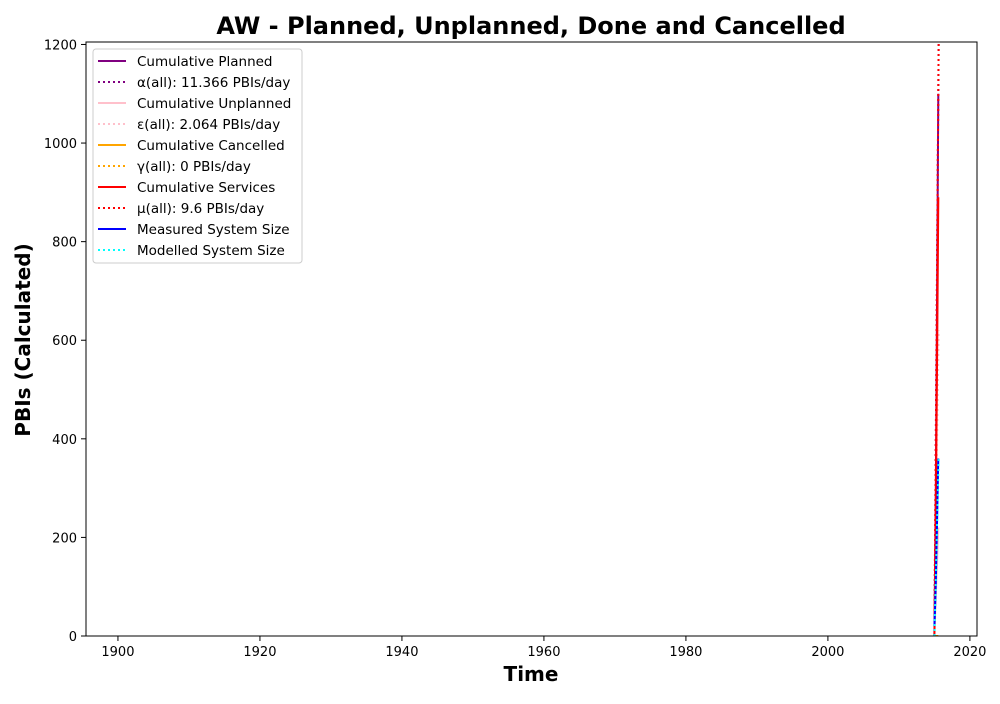 The width and height of the screenshot is (1000, 704). I want to click on legend-label: Cumulative Unplanned, so click(214, 104).